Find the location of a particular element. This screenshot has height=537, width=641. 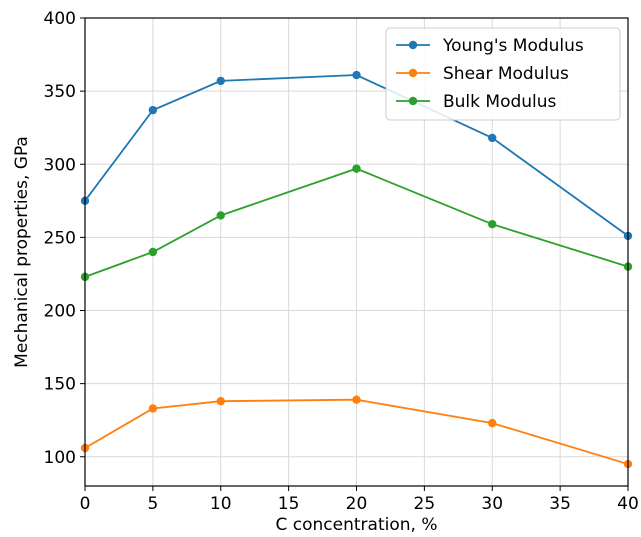

x-tick-label: 30 is located at coordinates (492, 504).